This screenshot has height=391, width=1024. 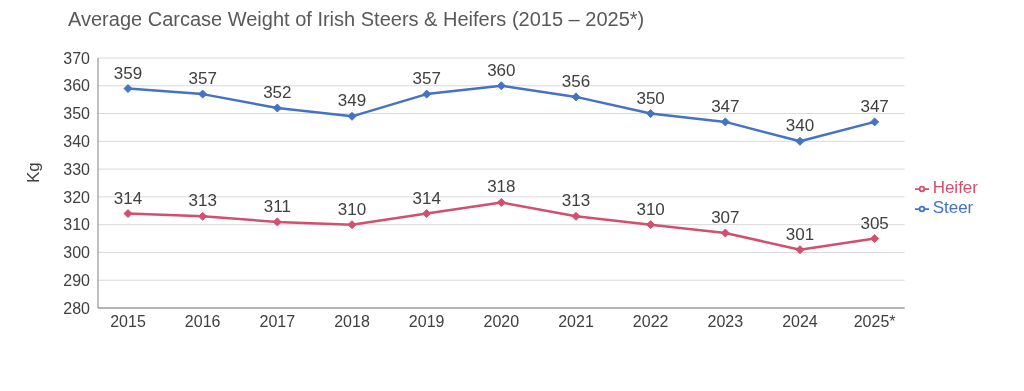 What do you see at coordinates (202, 322) in the screenshot?
I see `x-tick-label: 2016` at bounding box center [202, 322].